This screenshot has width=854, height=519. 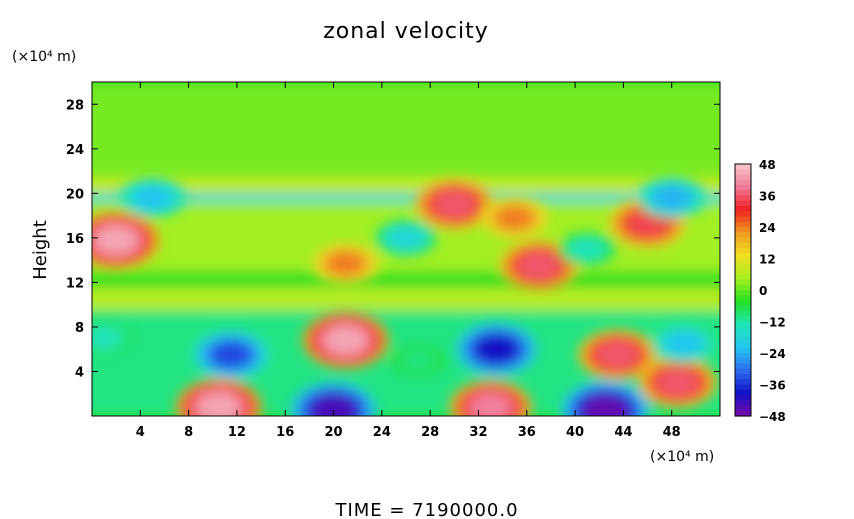 I want to click on x-tick-label: 24, so click(x=382, y=432).